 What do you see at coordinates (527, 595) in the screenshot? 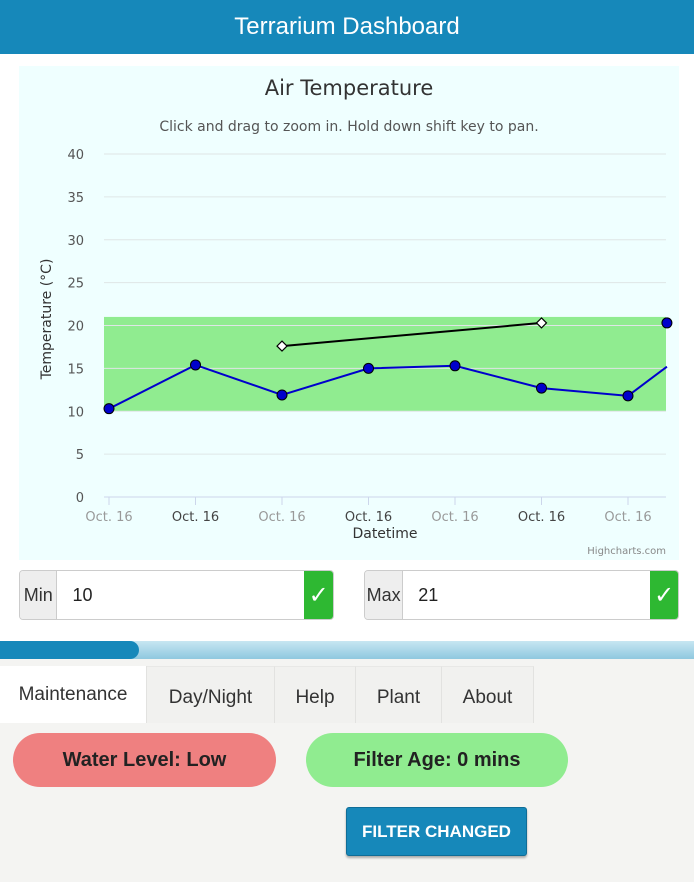
I see `max-input` at bounding box center [527, 595].